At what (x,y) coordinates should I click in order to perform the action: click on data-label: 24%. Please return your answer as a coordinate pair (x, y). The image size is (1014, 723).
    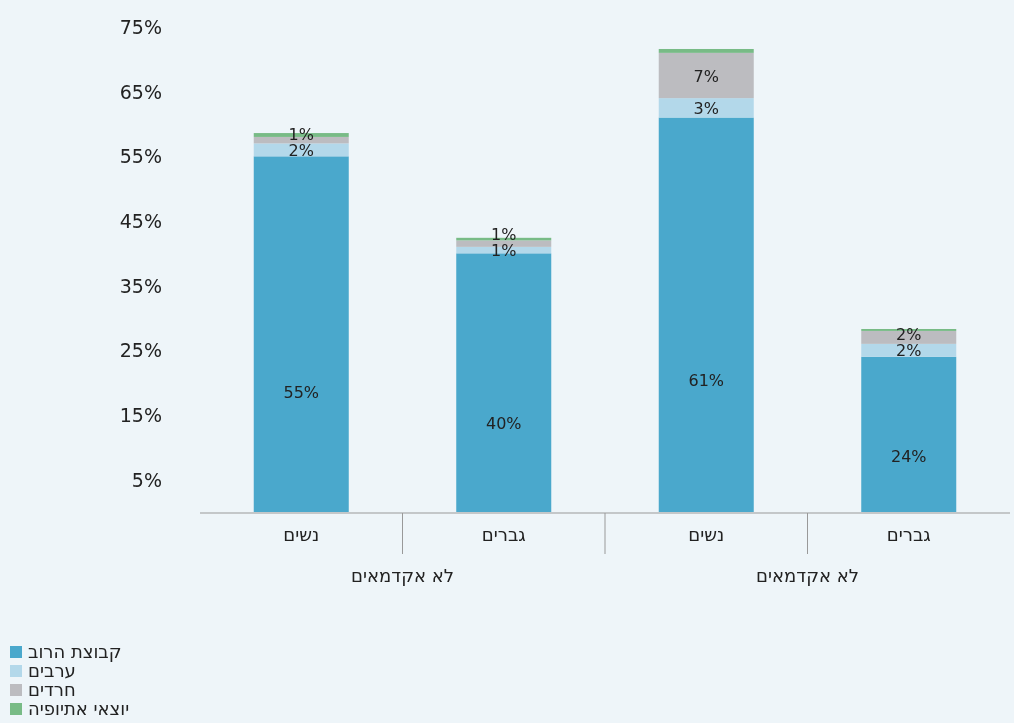
    Looking at the image, I should click on (908, 457).